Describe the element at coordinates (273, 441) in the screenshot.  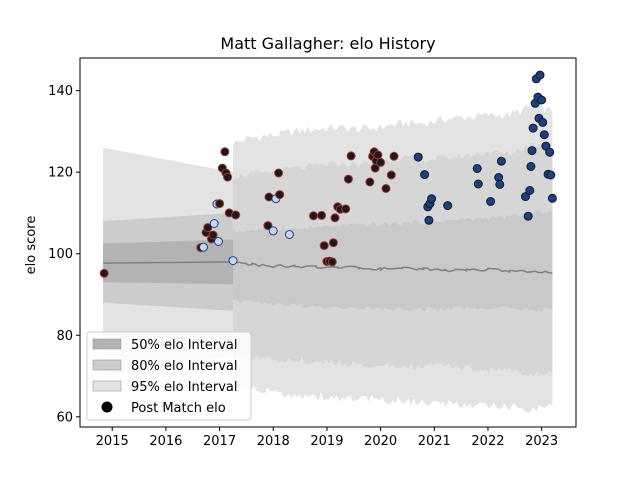
I see `x-tick-label: 2018` at that location.